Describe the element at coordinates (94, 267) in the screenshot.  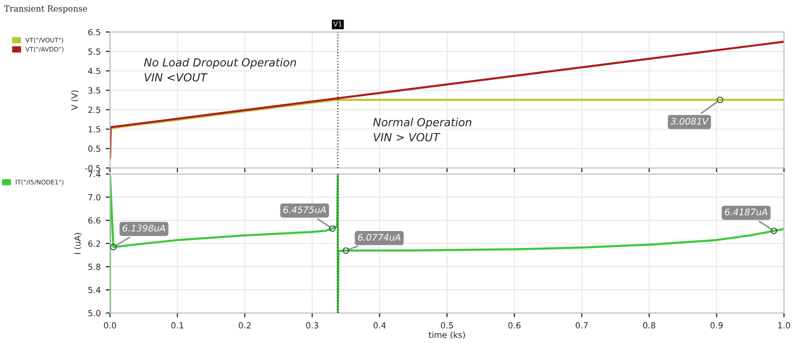
I see `y-tick-label: 5.8` at that location.